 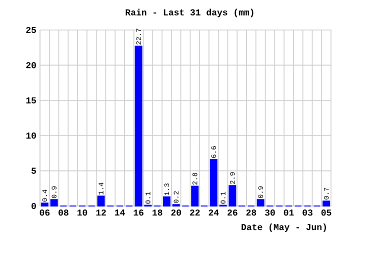 I want to click on chart-title: Rain - Last 31 days (mm), so click(x=190, y=13).